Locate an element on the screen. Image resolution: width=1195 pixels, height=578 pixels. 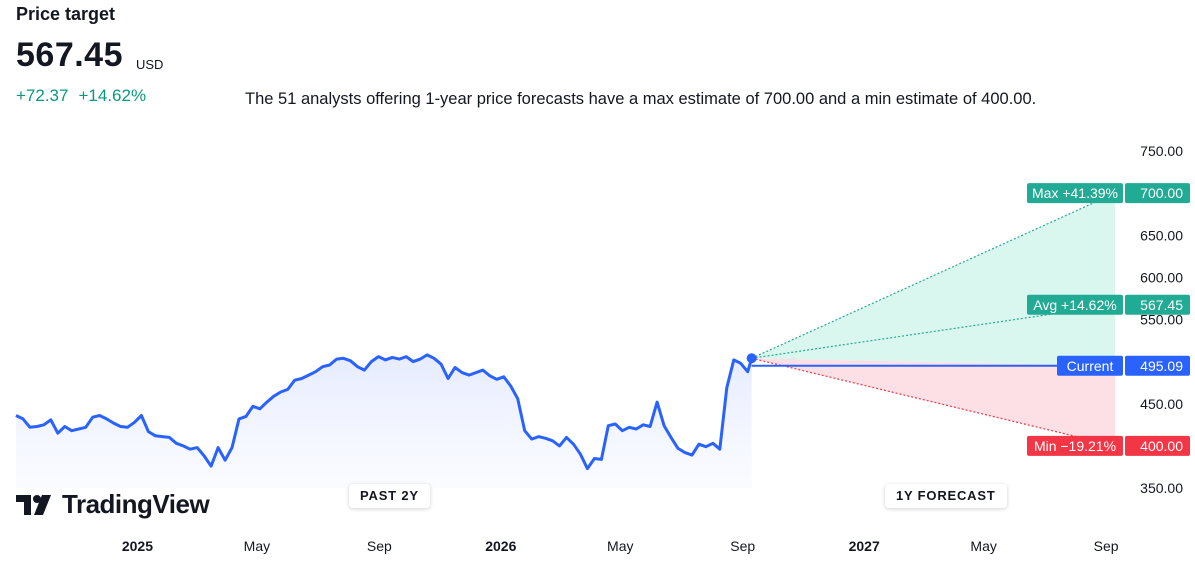
change-percent: +14.62% is located at coordinates (112, 95).